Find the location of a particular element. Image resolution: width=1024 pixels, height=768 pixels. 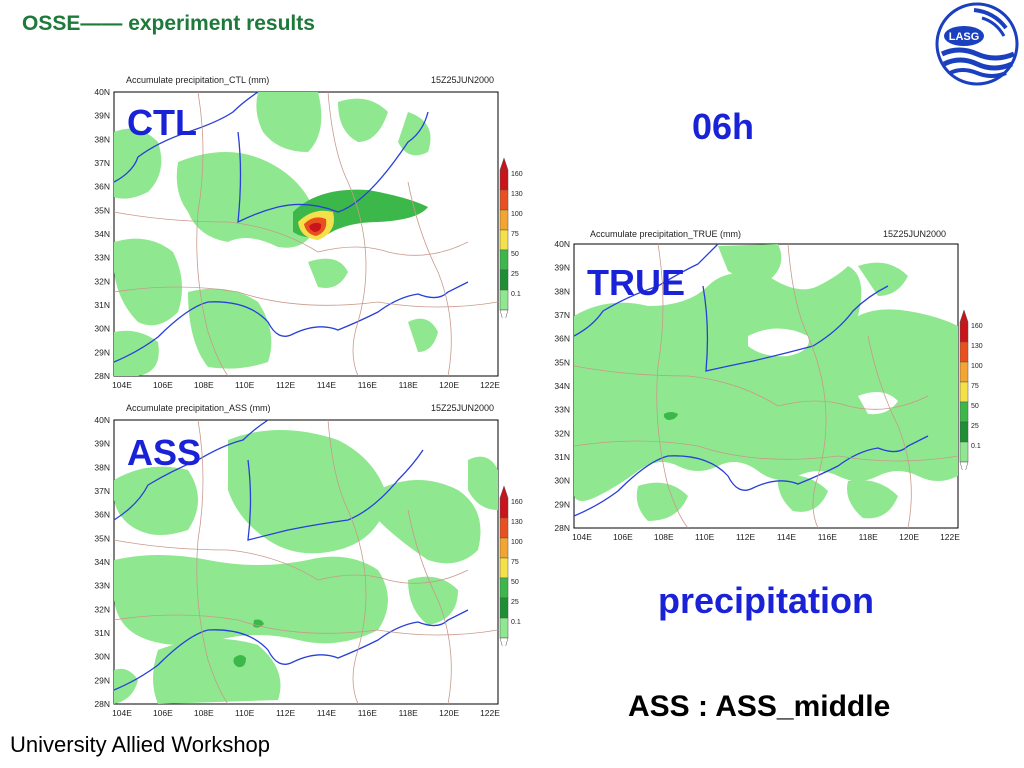

map-true-lon-ticks: 104E 106E 108E 110E 112E 114E 116E 118E 120E 122E is located at coordinates (766, 537).